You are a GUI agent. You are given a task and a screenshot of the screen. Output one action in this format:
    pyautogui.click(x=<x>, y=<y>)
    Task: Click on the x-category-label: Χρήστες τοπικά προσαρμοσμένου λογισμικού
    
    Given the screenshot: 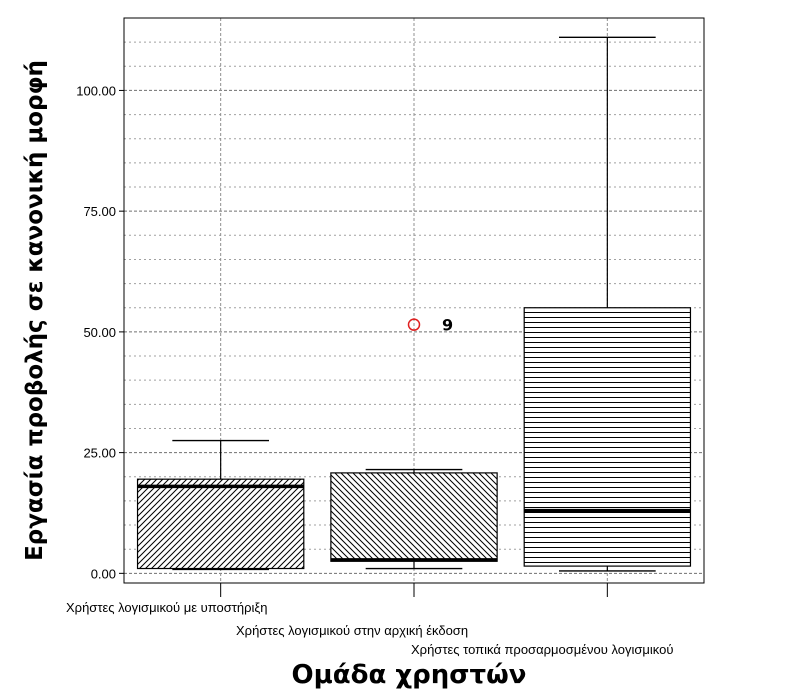 What is the action you would take?
    pyautogui.click(x=542, y=649)
    